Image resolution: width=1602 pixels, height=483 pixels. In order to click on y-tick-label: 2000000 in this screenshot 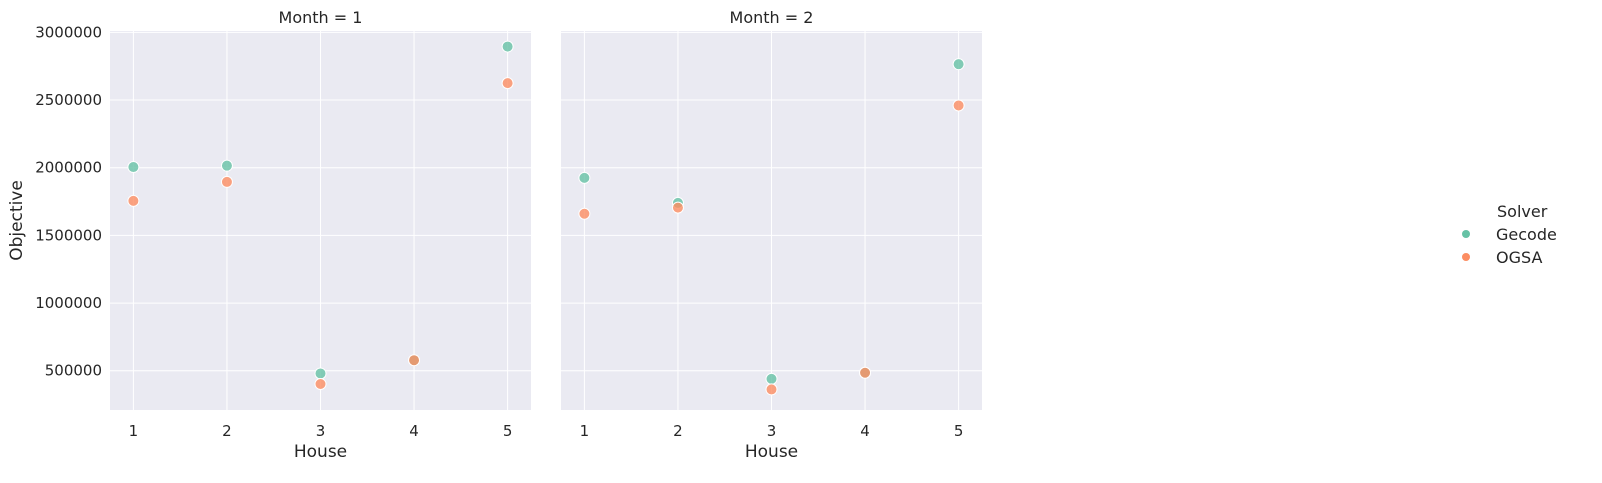, I will do `click(68, 168)`.